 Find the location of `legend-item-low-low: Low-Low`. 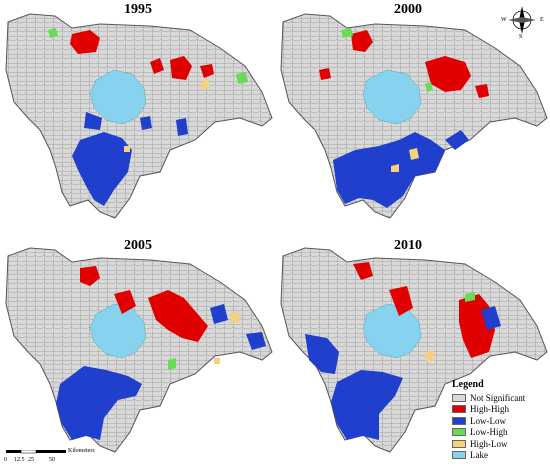

legend-item-low-low: Low-Low is located at coordinates (500, 421).